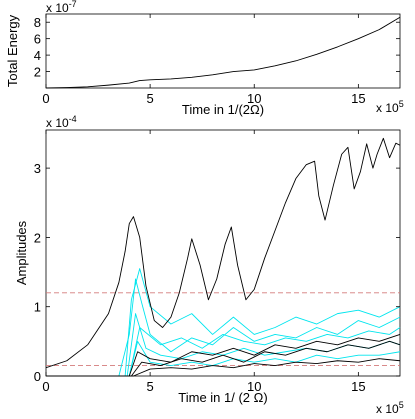 The height and width of the screenshot is (419, 415). I want to click on y-tick-label: 1, so click(37, 307).